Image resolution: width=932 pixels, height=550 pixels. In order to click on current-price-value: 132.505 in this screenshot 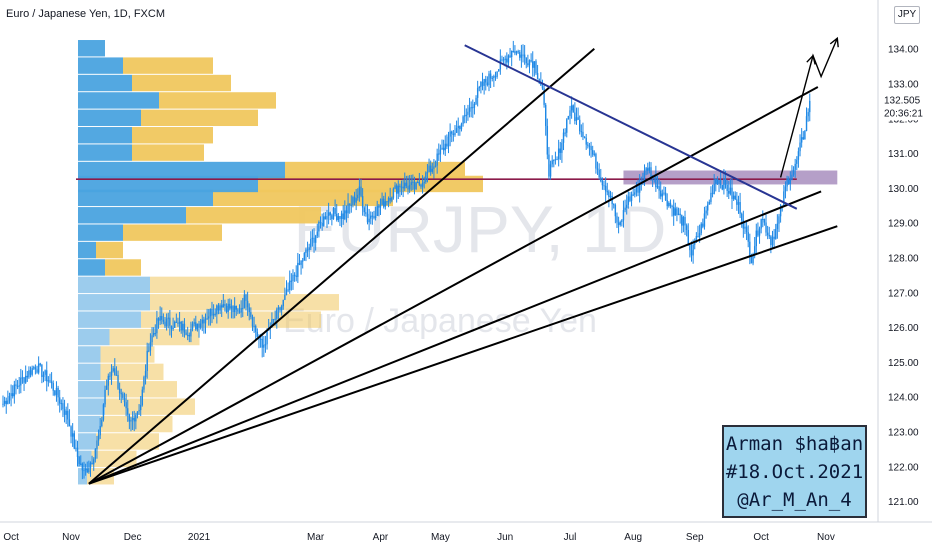, I will do `click(902, 101)`.